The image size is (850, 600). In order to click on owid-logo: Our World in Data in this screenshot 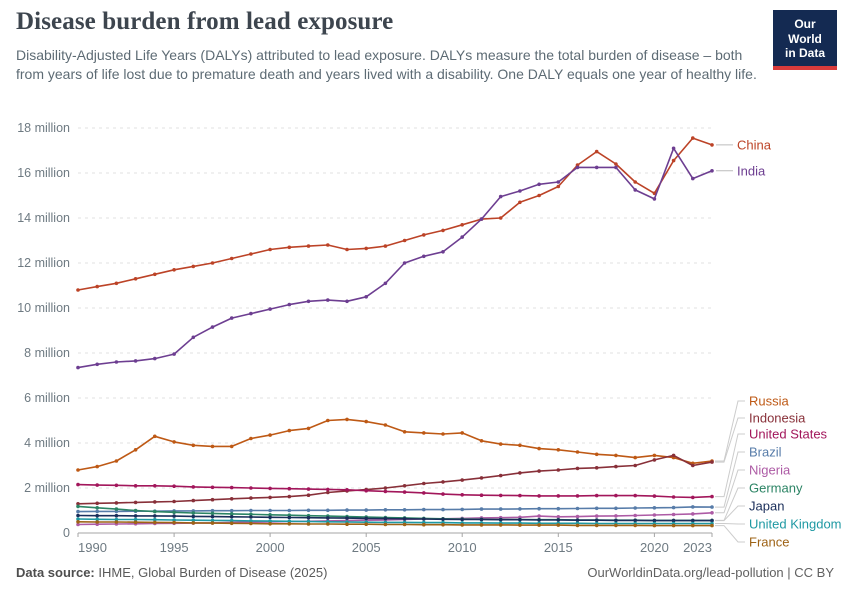, I will do `click(805, 40)`.